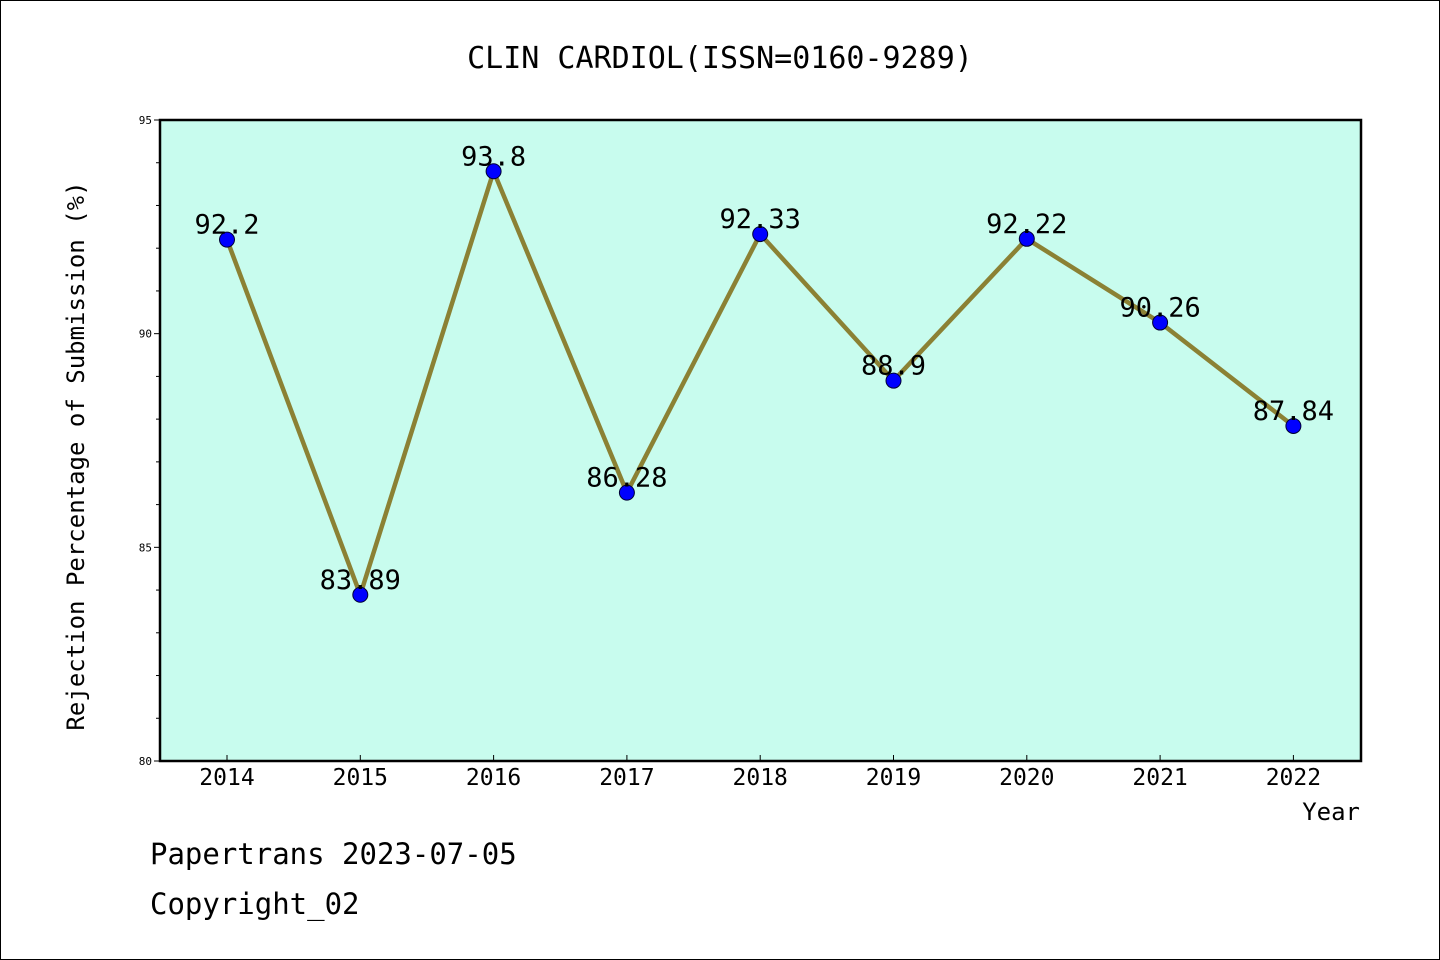 The height and width of the screenshot is (960, 1440). I want to click on data-label: 90.26, so click(1159, 308).